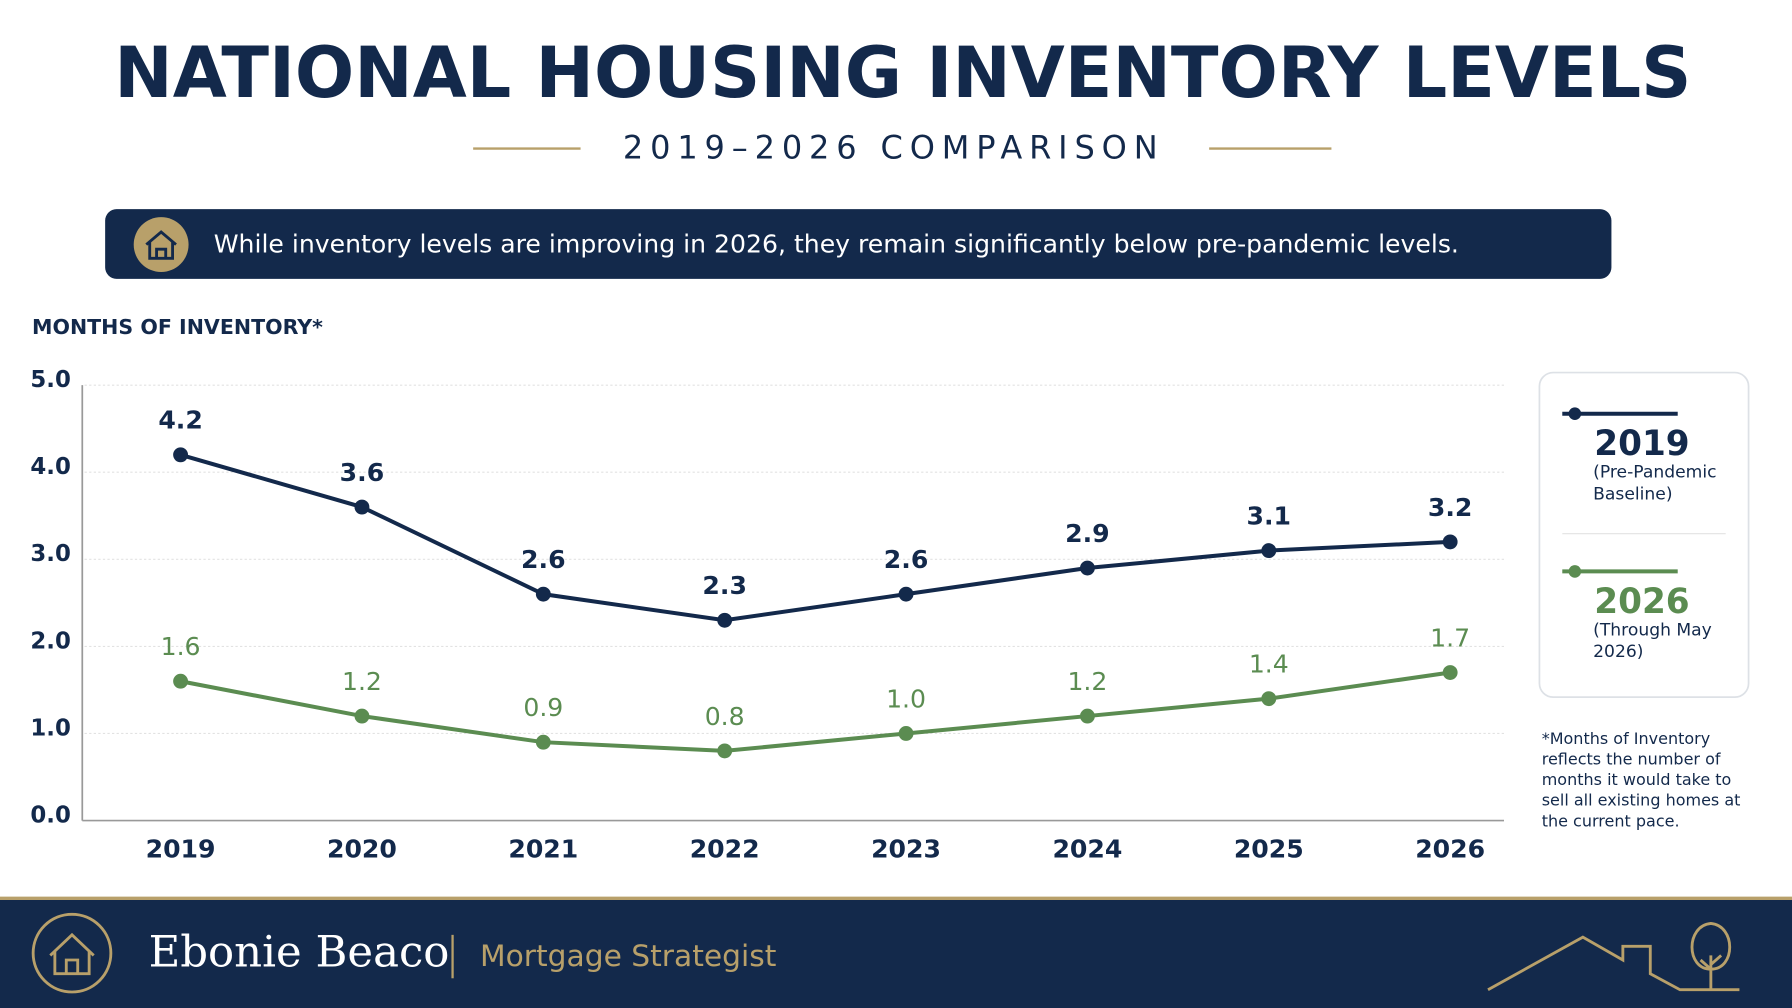  Describe the element at coordinates (1269, 848) in the screenshot. I see `x-tick-label: 2025` at that location.